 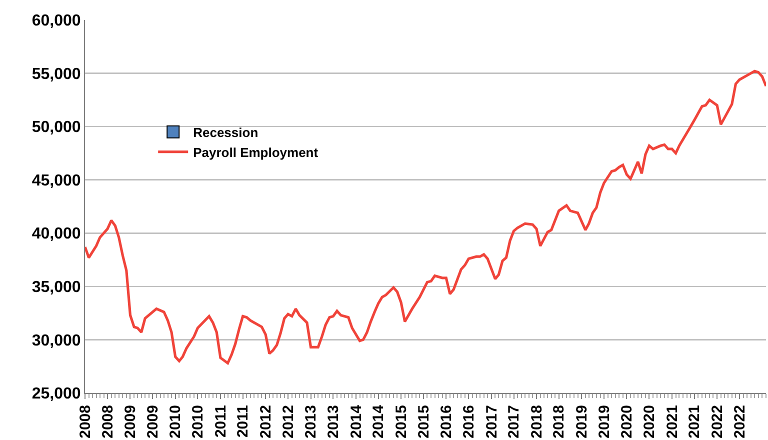 I want to click on y-tick-label: 25,000, so click(x=56, y=394).